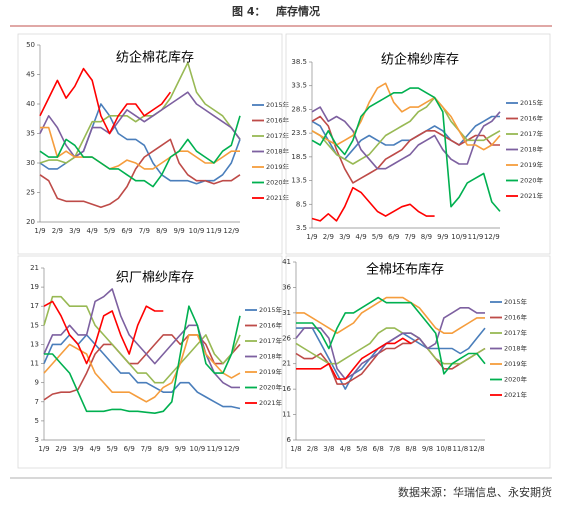 The width and height of the screenshot is (562, 509). Describe the element at coordinates (286, 313) in the screenshot. I see `y-tick-label: 31` at that location.